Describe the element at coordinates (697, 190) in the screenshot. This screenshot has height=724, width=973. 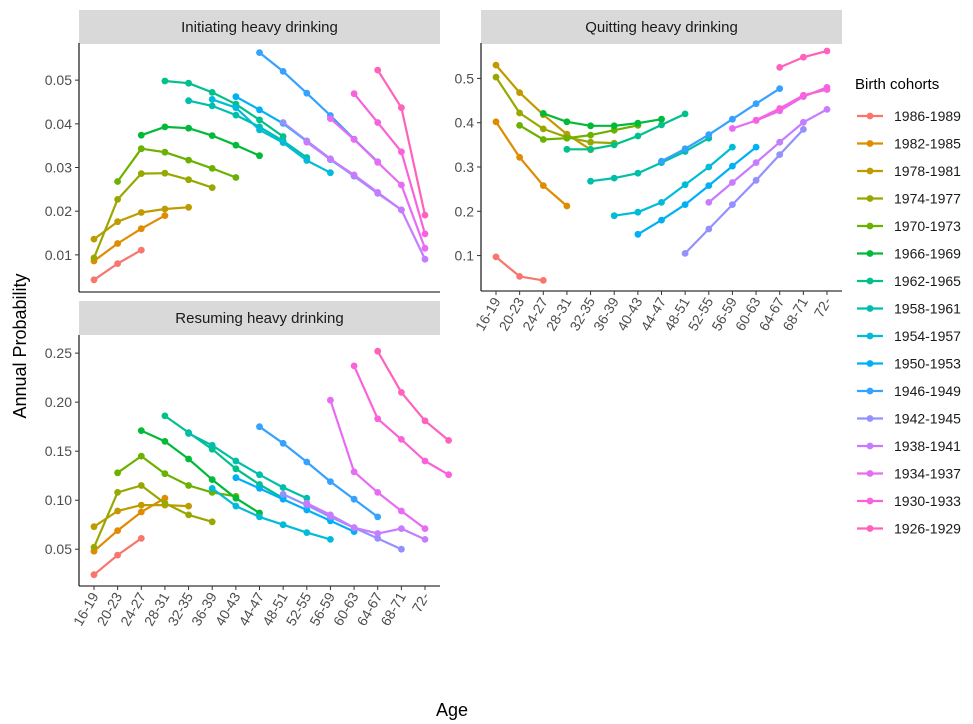
I see `series-1950-1953` at that location.